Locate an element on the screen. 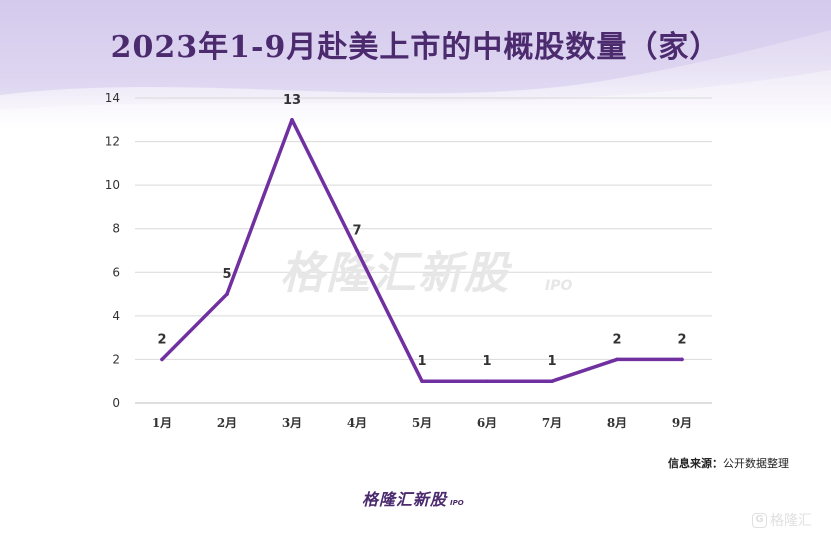 This screenshot has width=831, height=536. y-axis-ticks: 0 2 4 6 8 10 12 14 is located at coordinates (112, 250).